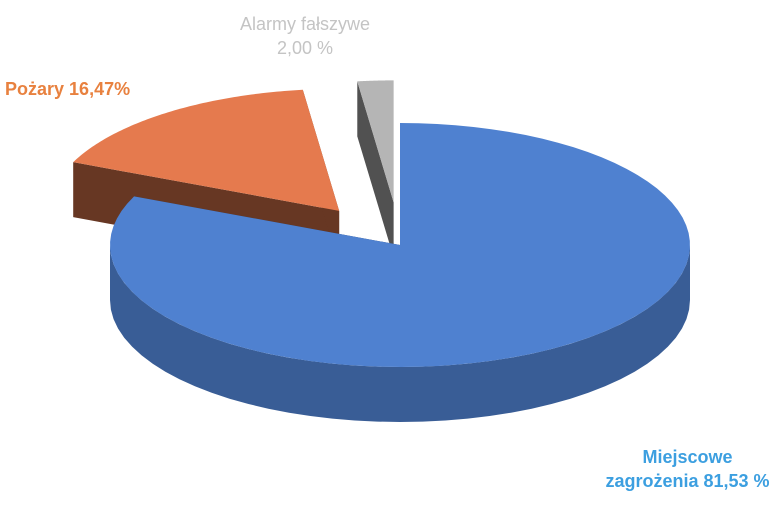 Image resolution: width=781 pixels, height=527 pixels. Describe the element at coordinates (305, 36) in the screenshot. I see `label-2: Alarmy fałszywe 2,00 %` at that location.